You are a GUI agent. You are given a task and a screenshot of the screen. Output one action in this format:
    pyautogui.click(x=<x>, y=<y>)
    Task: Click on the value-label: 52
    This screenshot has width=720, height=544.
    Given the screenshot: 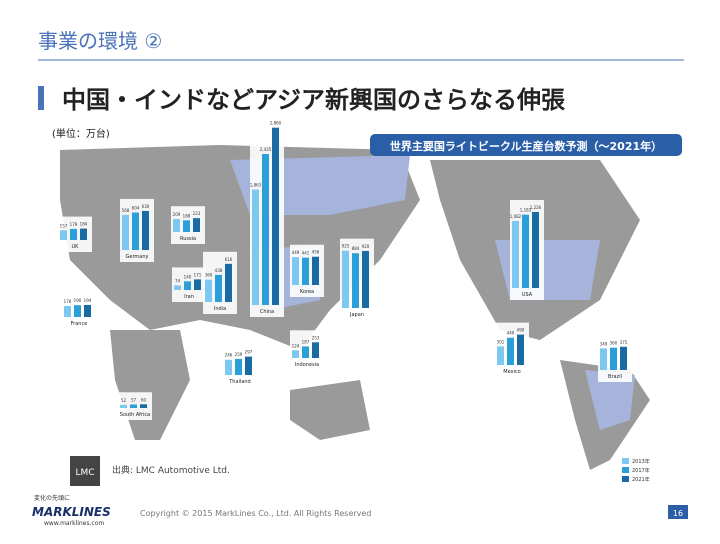 What is the action you would take?
    pyautogui.click(x=124, y=400)
    